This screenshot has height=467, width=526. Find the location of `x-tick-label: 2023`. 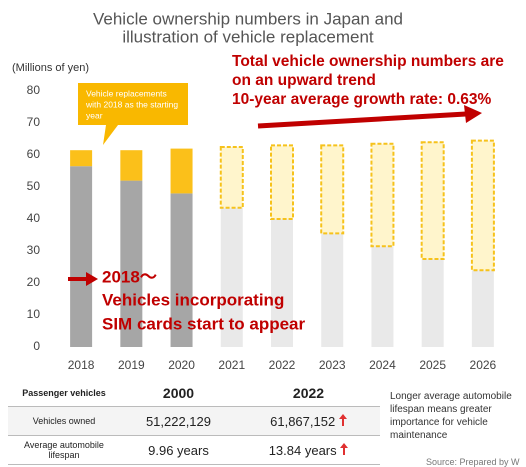

x-tick-label: 2023 is located at coordinates (332, 365).